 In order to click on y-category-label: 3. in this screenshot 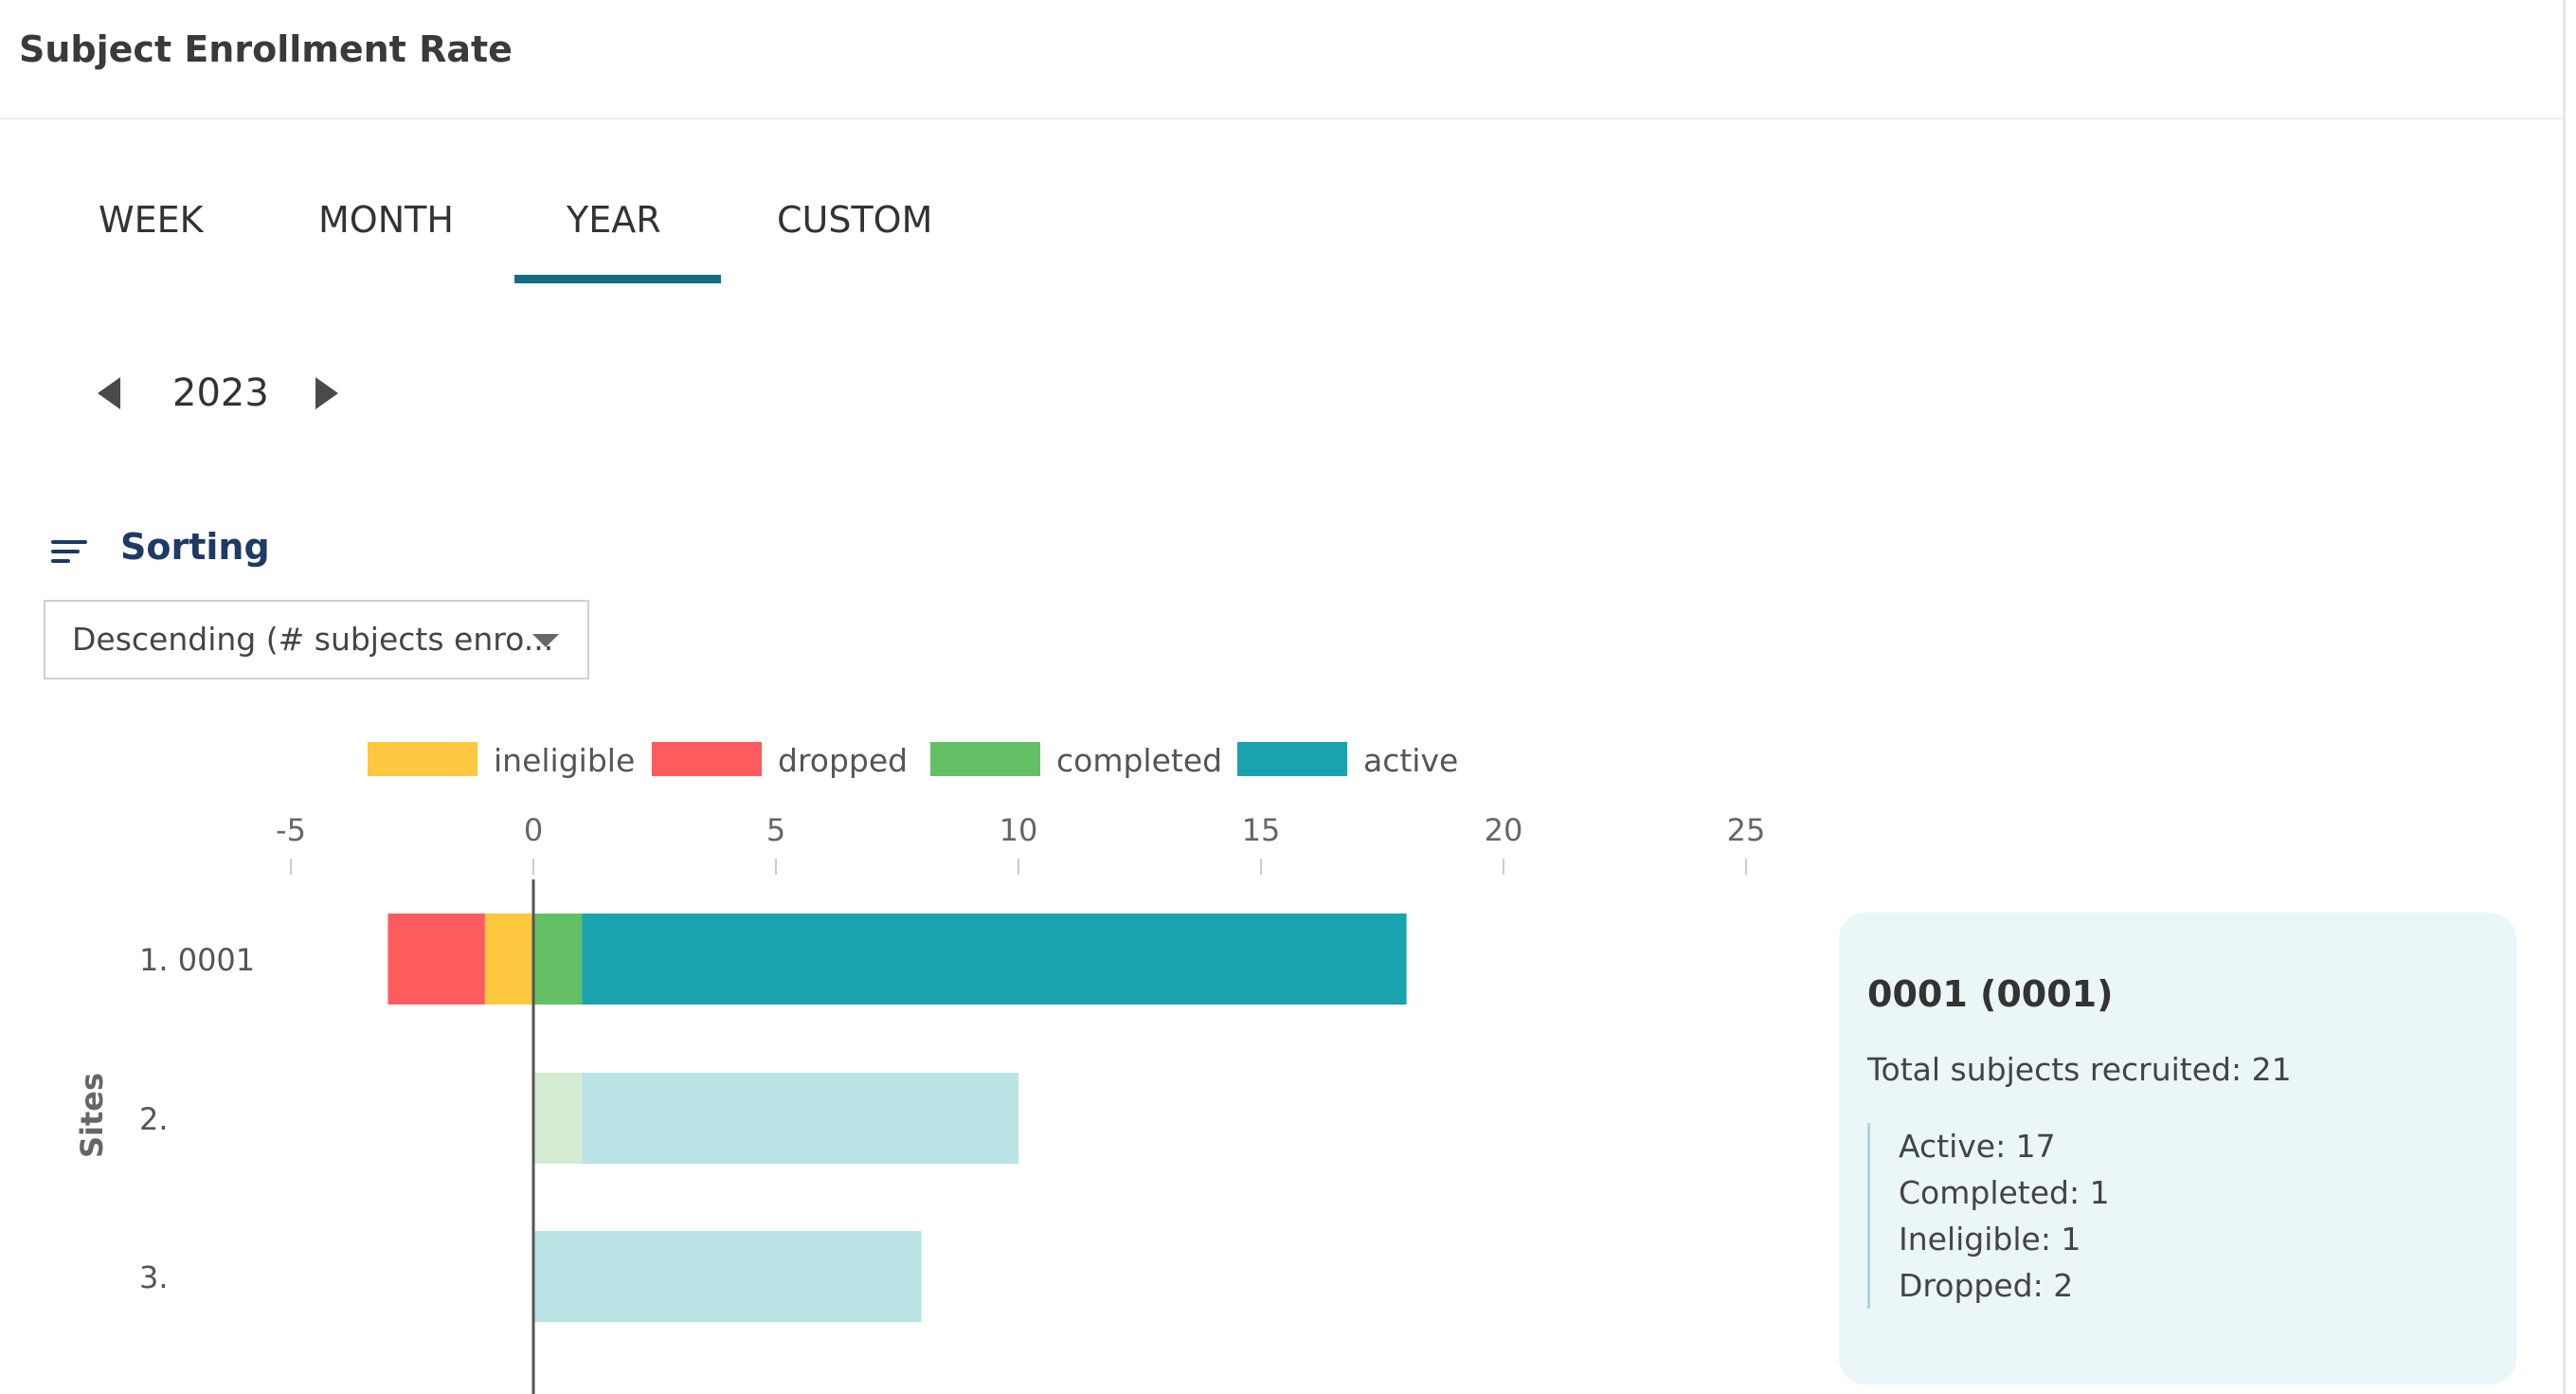, I will do `click(154, 1277)`.